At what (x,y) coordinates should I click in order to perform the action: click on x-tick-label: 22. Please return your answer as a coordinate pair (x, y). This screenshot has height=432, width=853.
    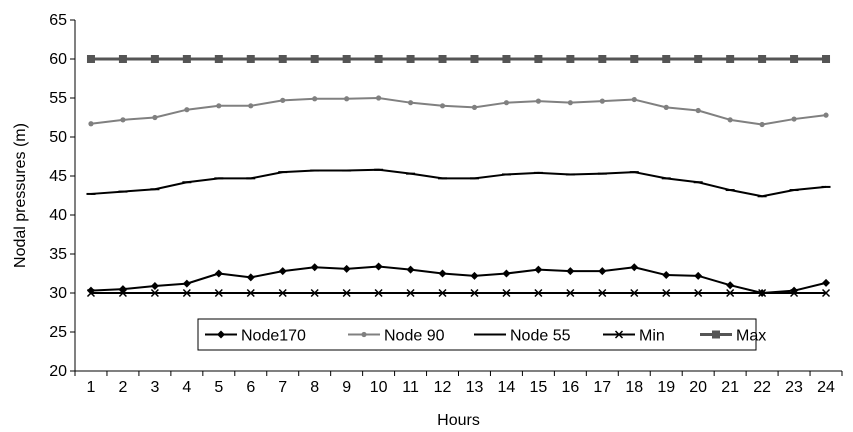
    Looking at the image, I should click on (762, 387).